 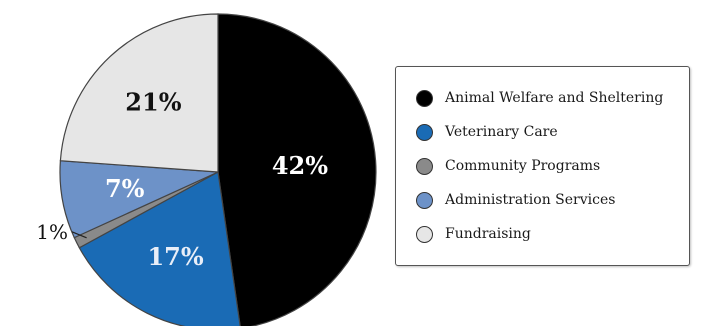 What do you see at coordinates (125, 188) in the screenshot?
I see `pie-label-administration-services: 7%` at bounding box center [125, 188].